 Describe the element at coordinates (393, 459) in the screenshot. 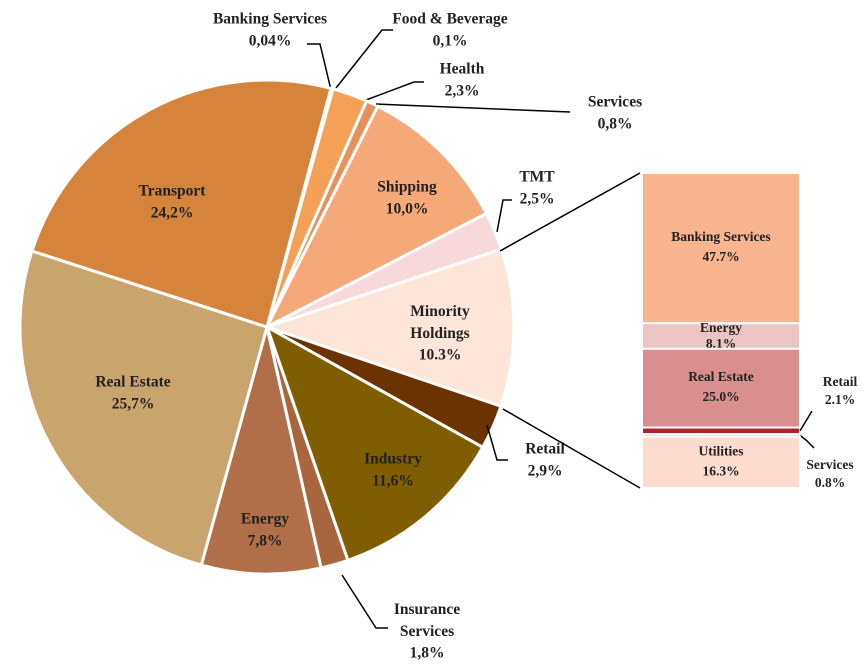

I see `slice-label: Industry` at that location.